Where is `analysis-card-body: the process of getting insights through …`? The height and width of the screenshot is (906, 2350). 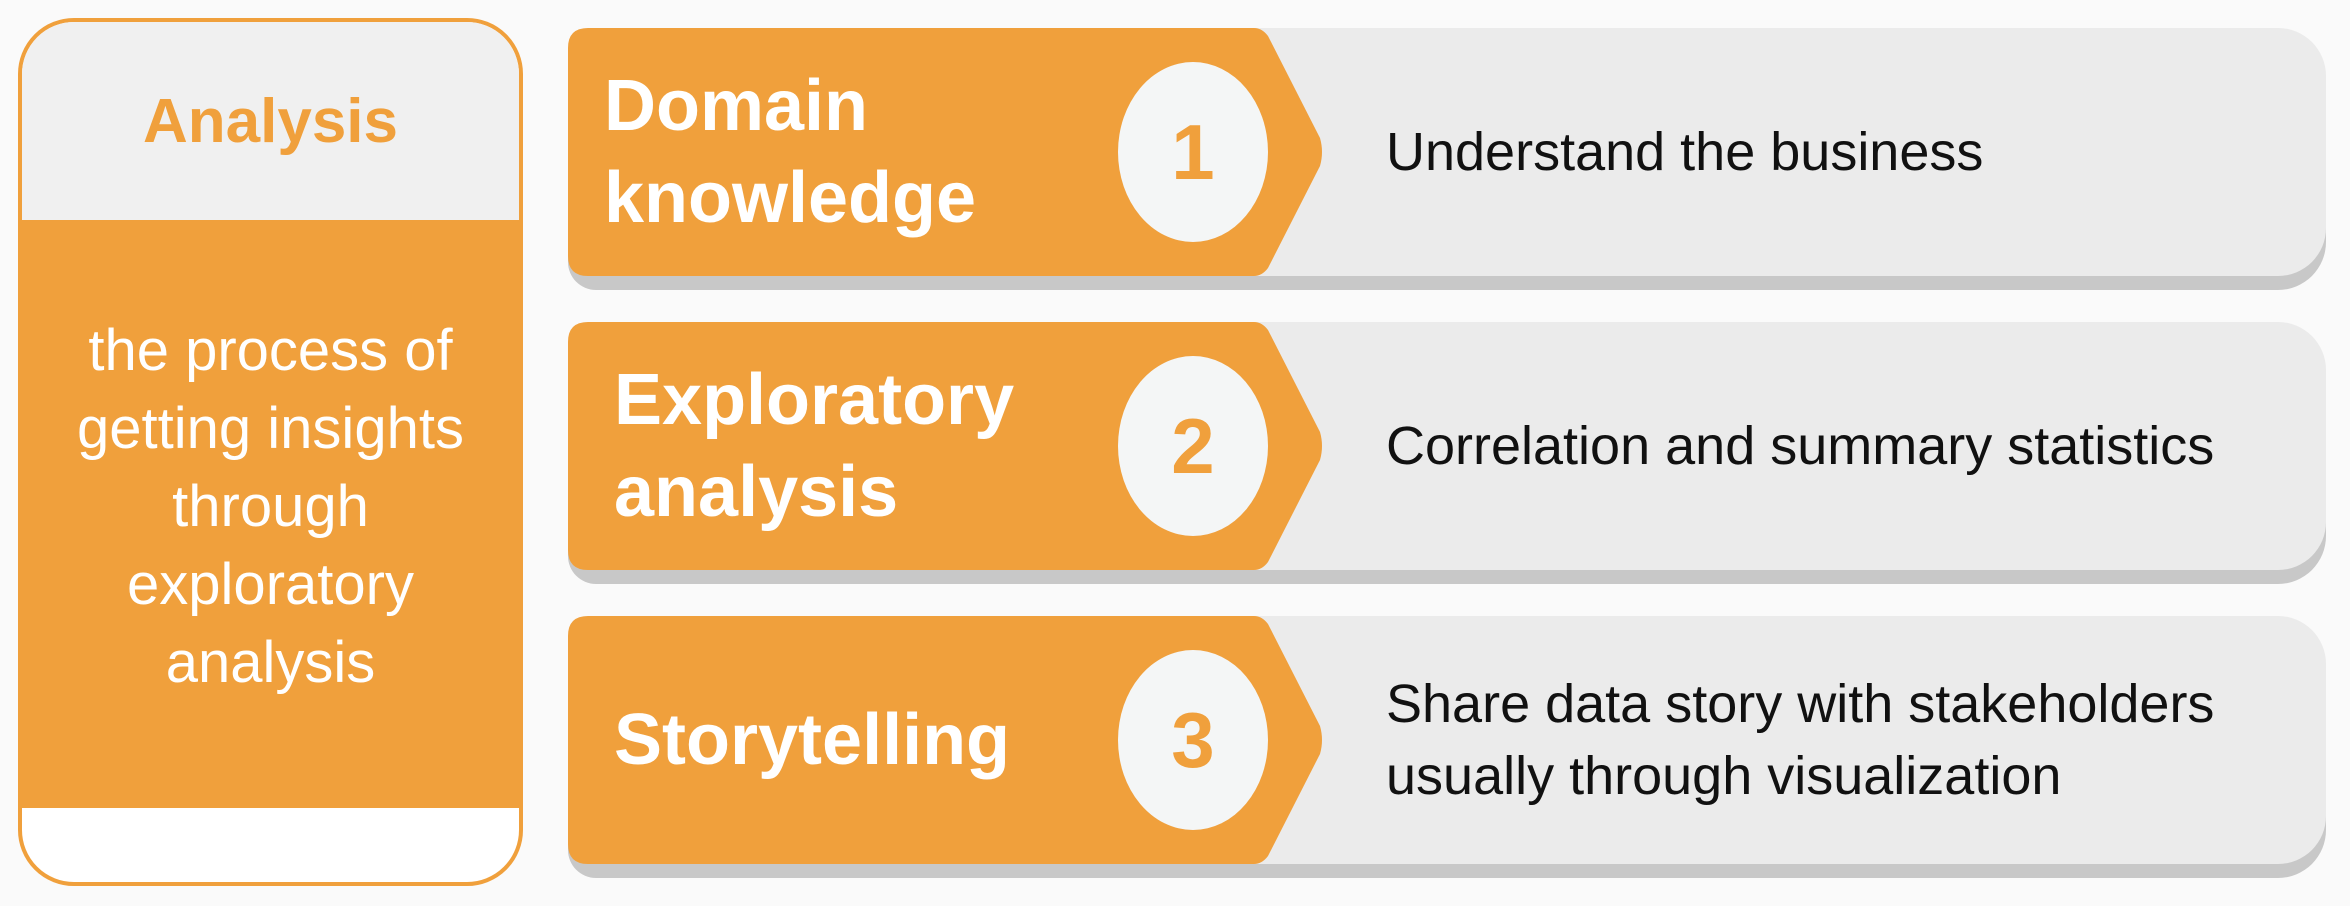 analysis-card-body: the process of getting insights through … is located at coordinates (270, 514).